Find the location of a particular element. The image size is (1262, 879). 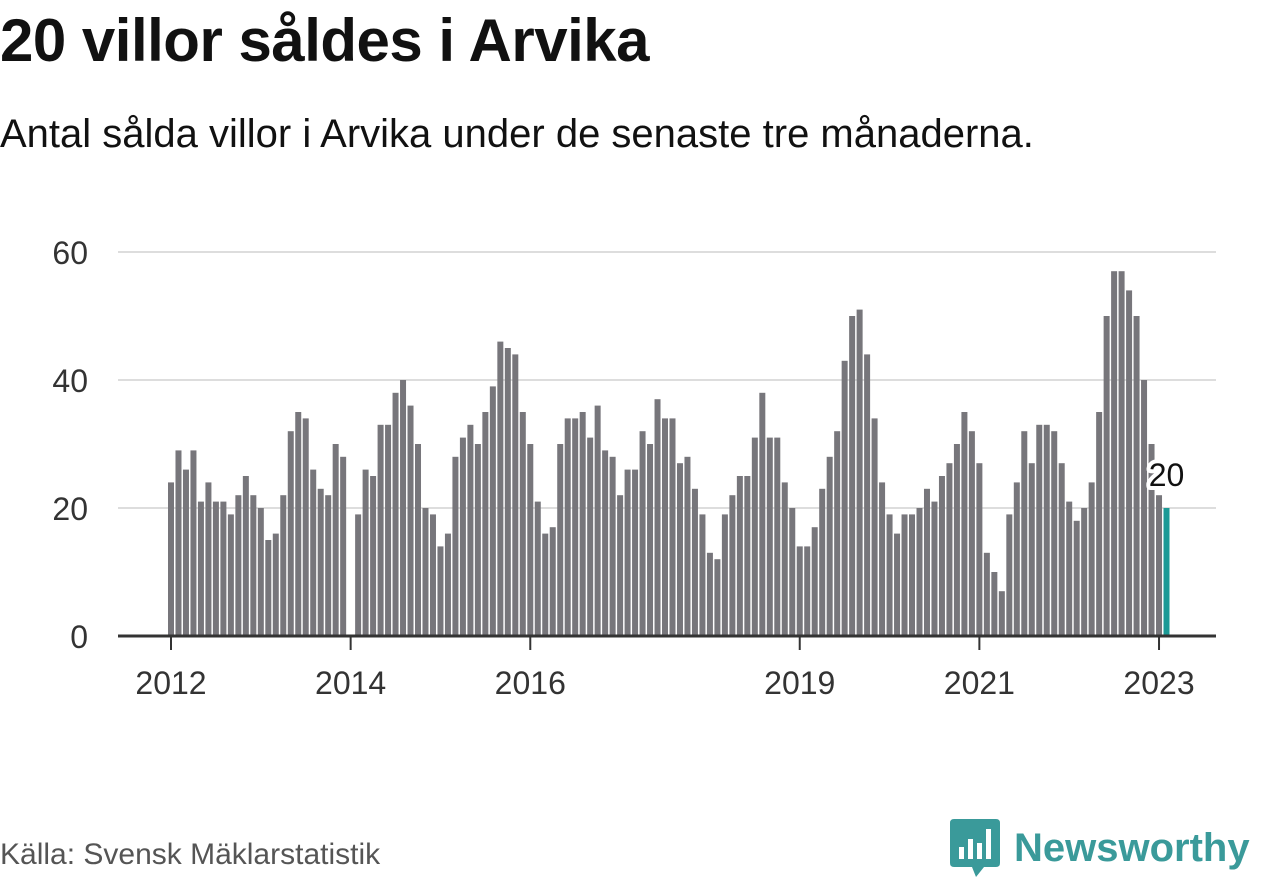

chart-title: 20 villor såldes i Arvika is located at coordinates (325, 40).